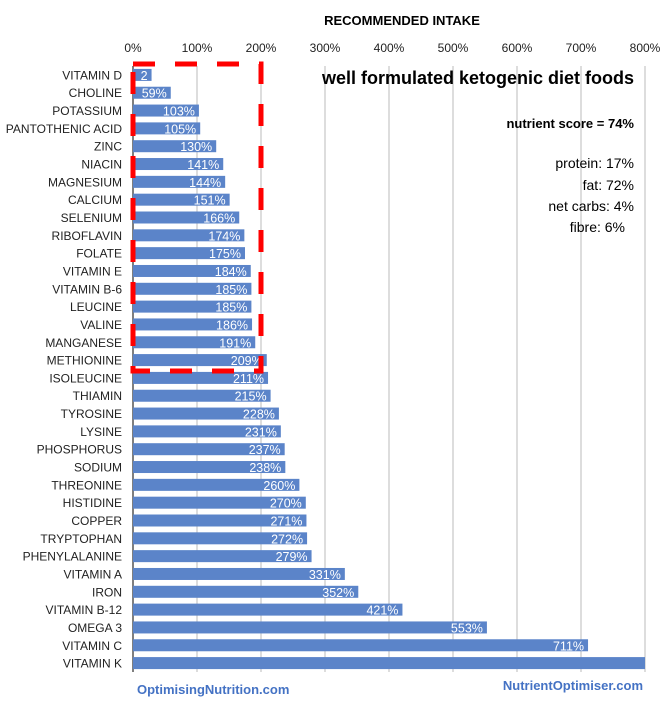  What do you see at coordinates (101, 325) in the screenshot?
I see `category-label: VALINE` at bounding box center [101, 325].